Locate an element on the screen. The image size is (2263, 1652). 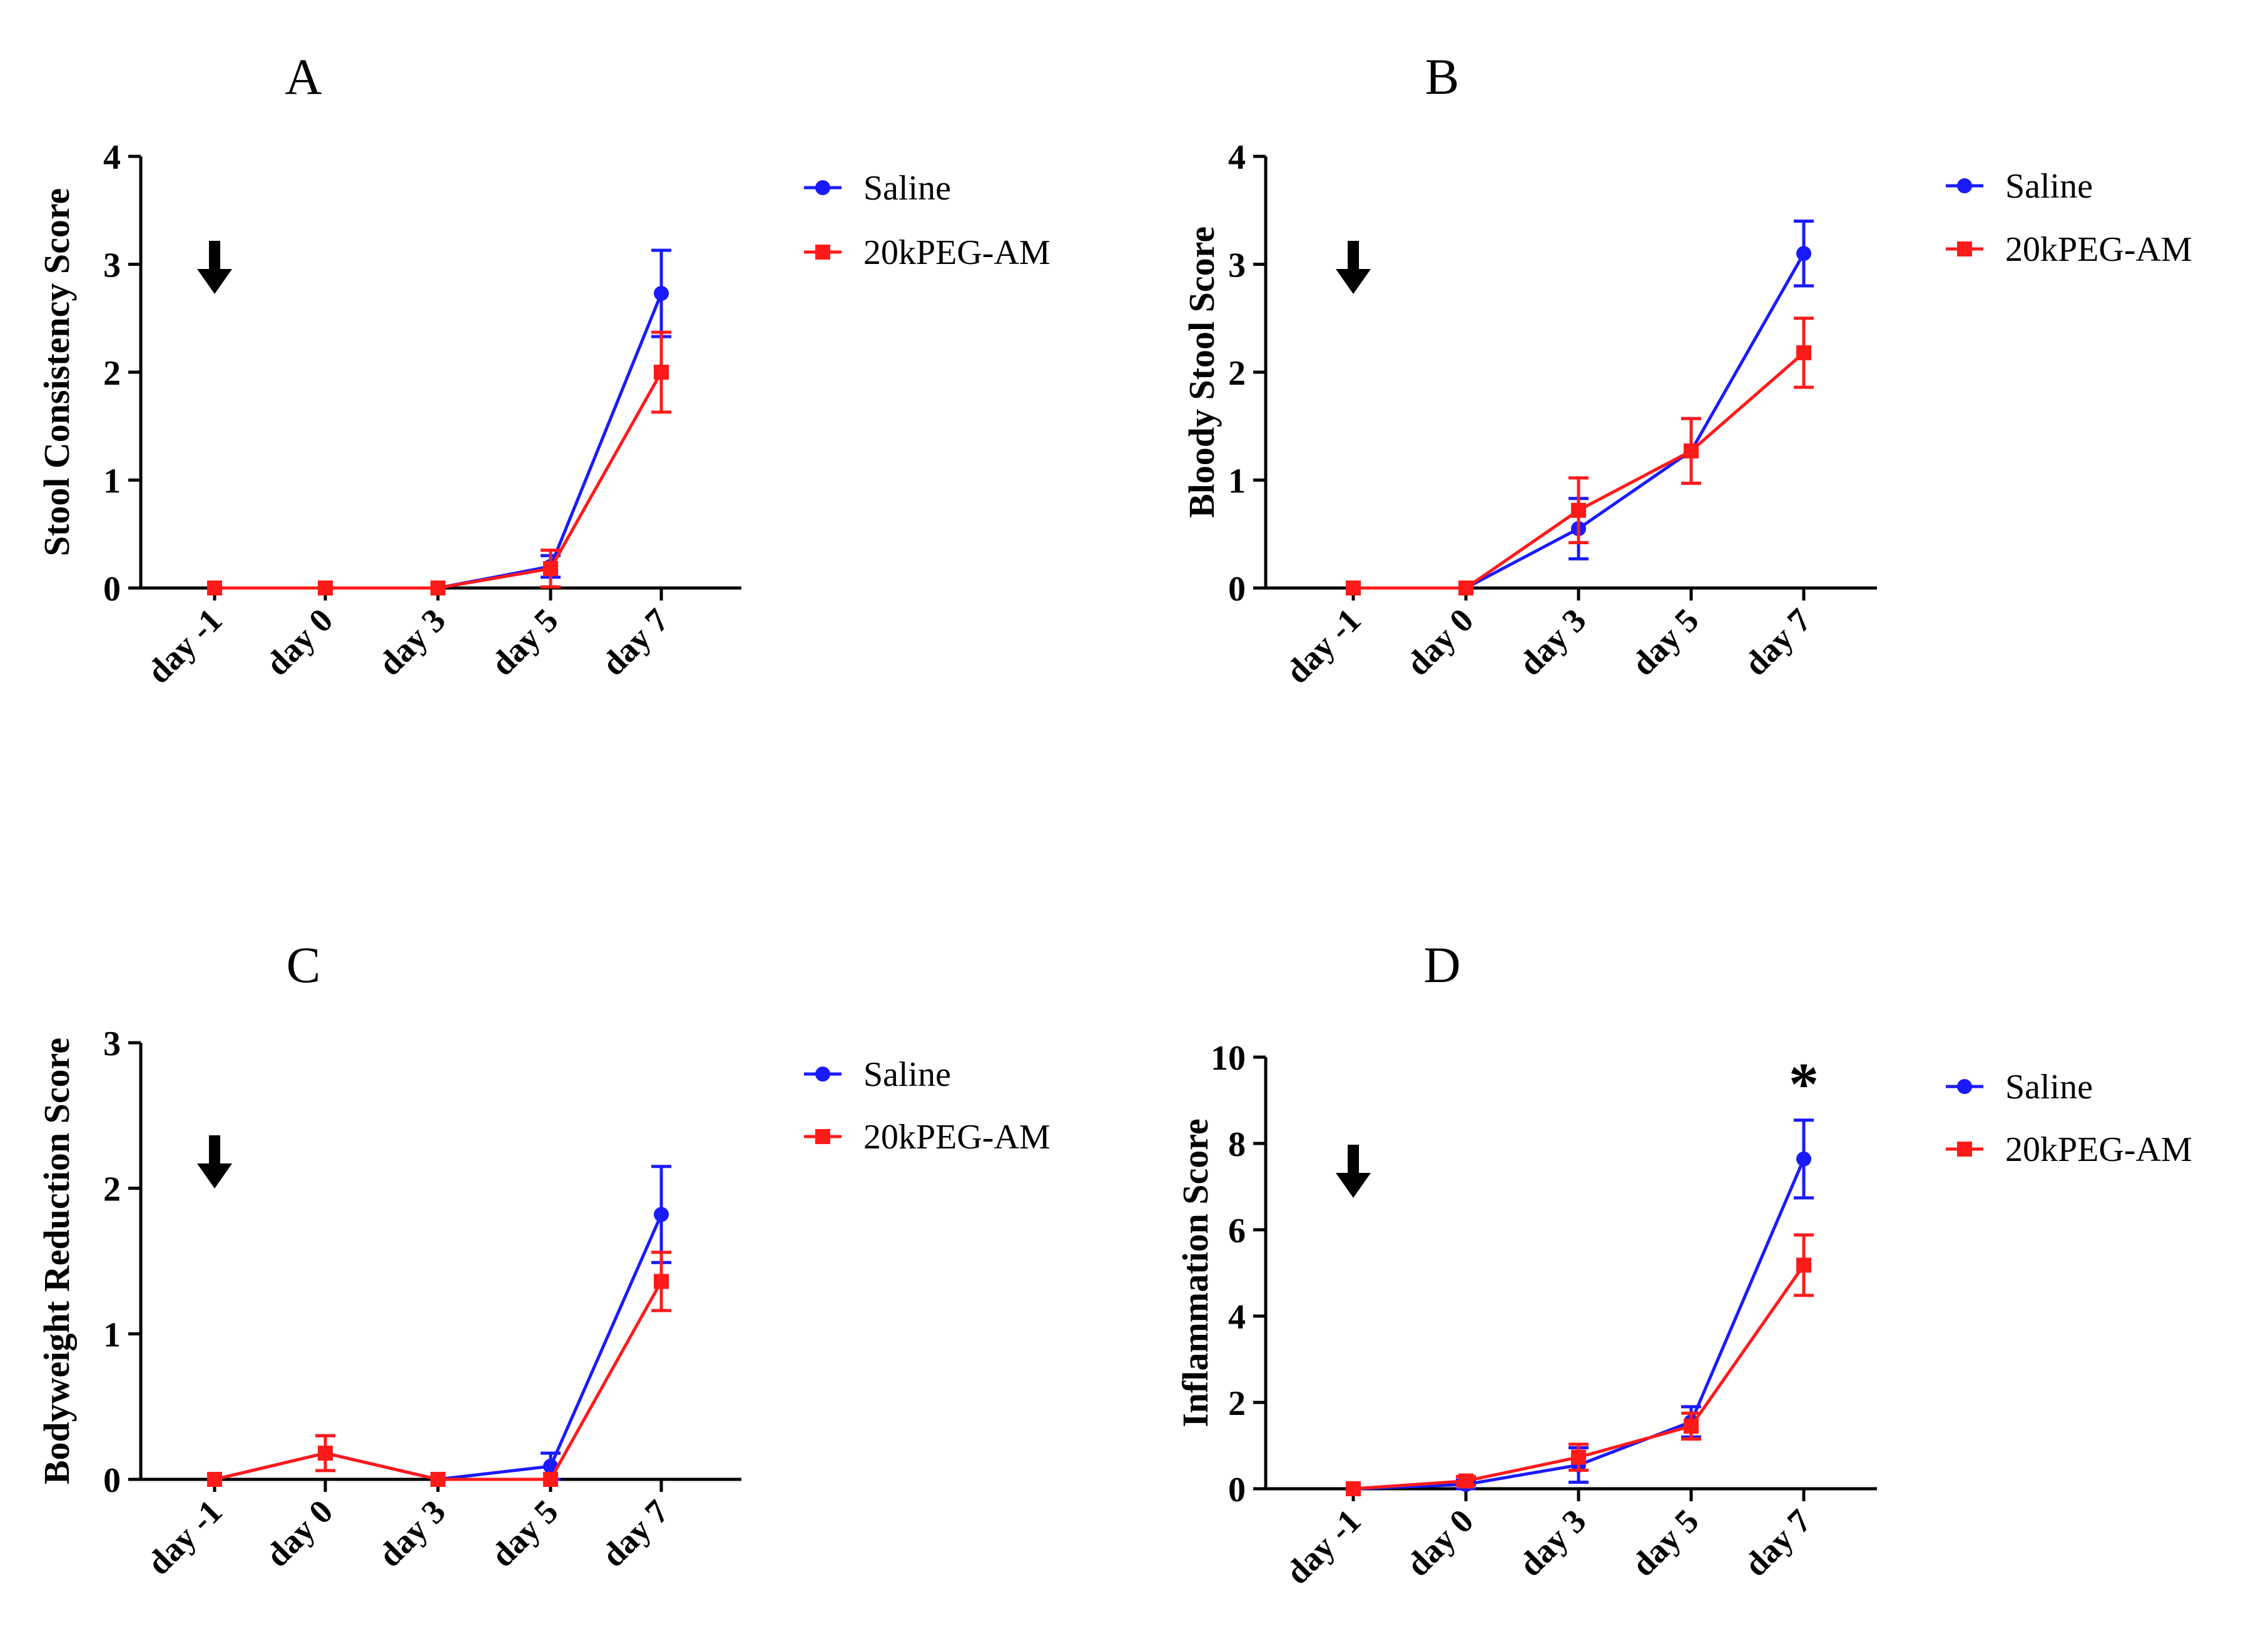
significance-marker: * is located at coordinates (1804, 1084).